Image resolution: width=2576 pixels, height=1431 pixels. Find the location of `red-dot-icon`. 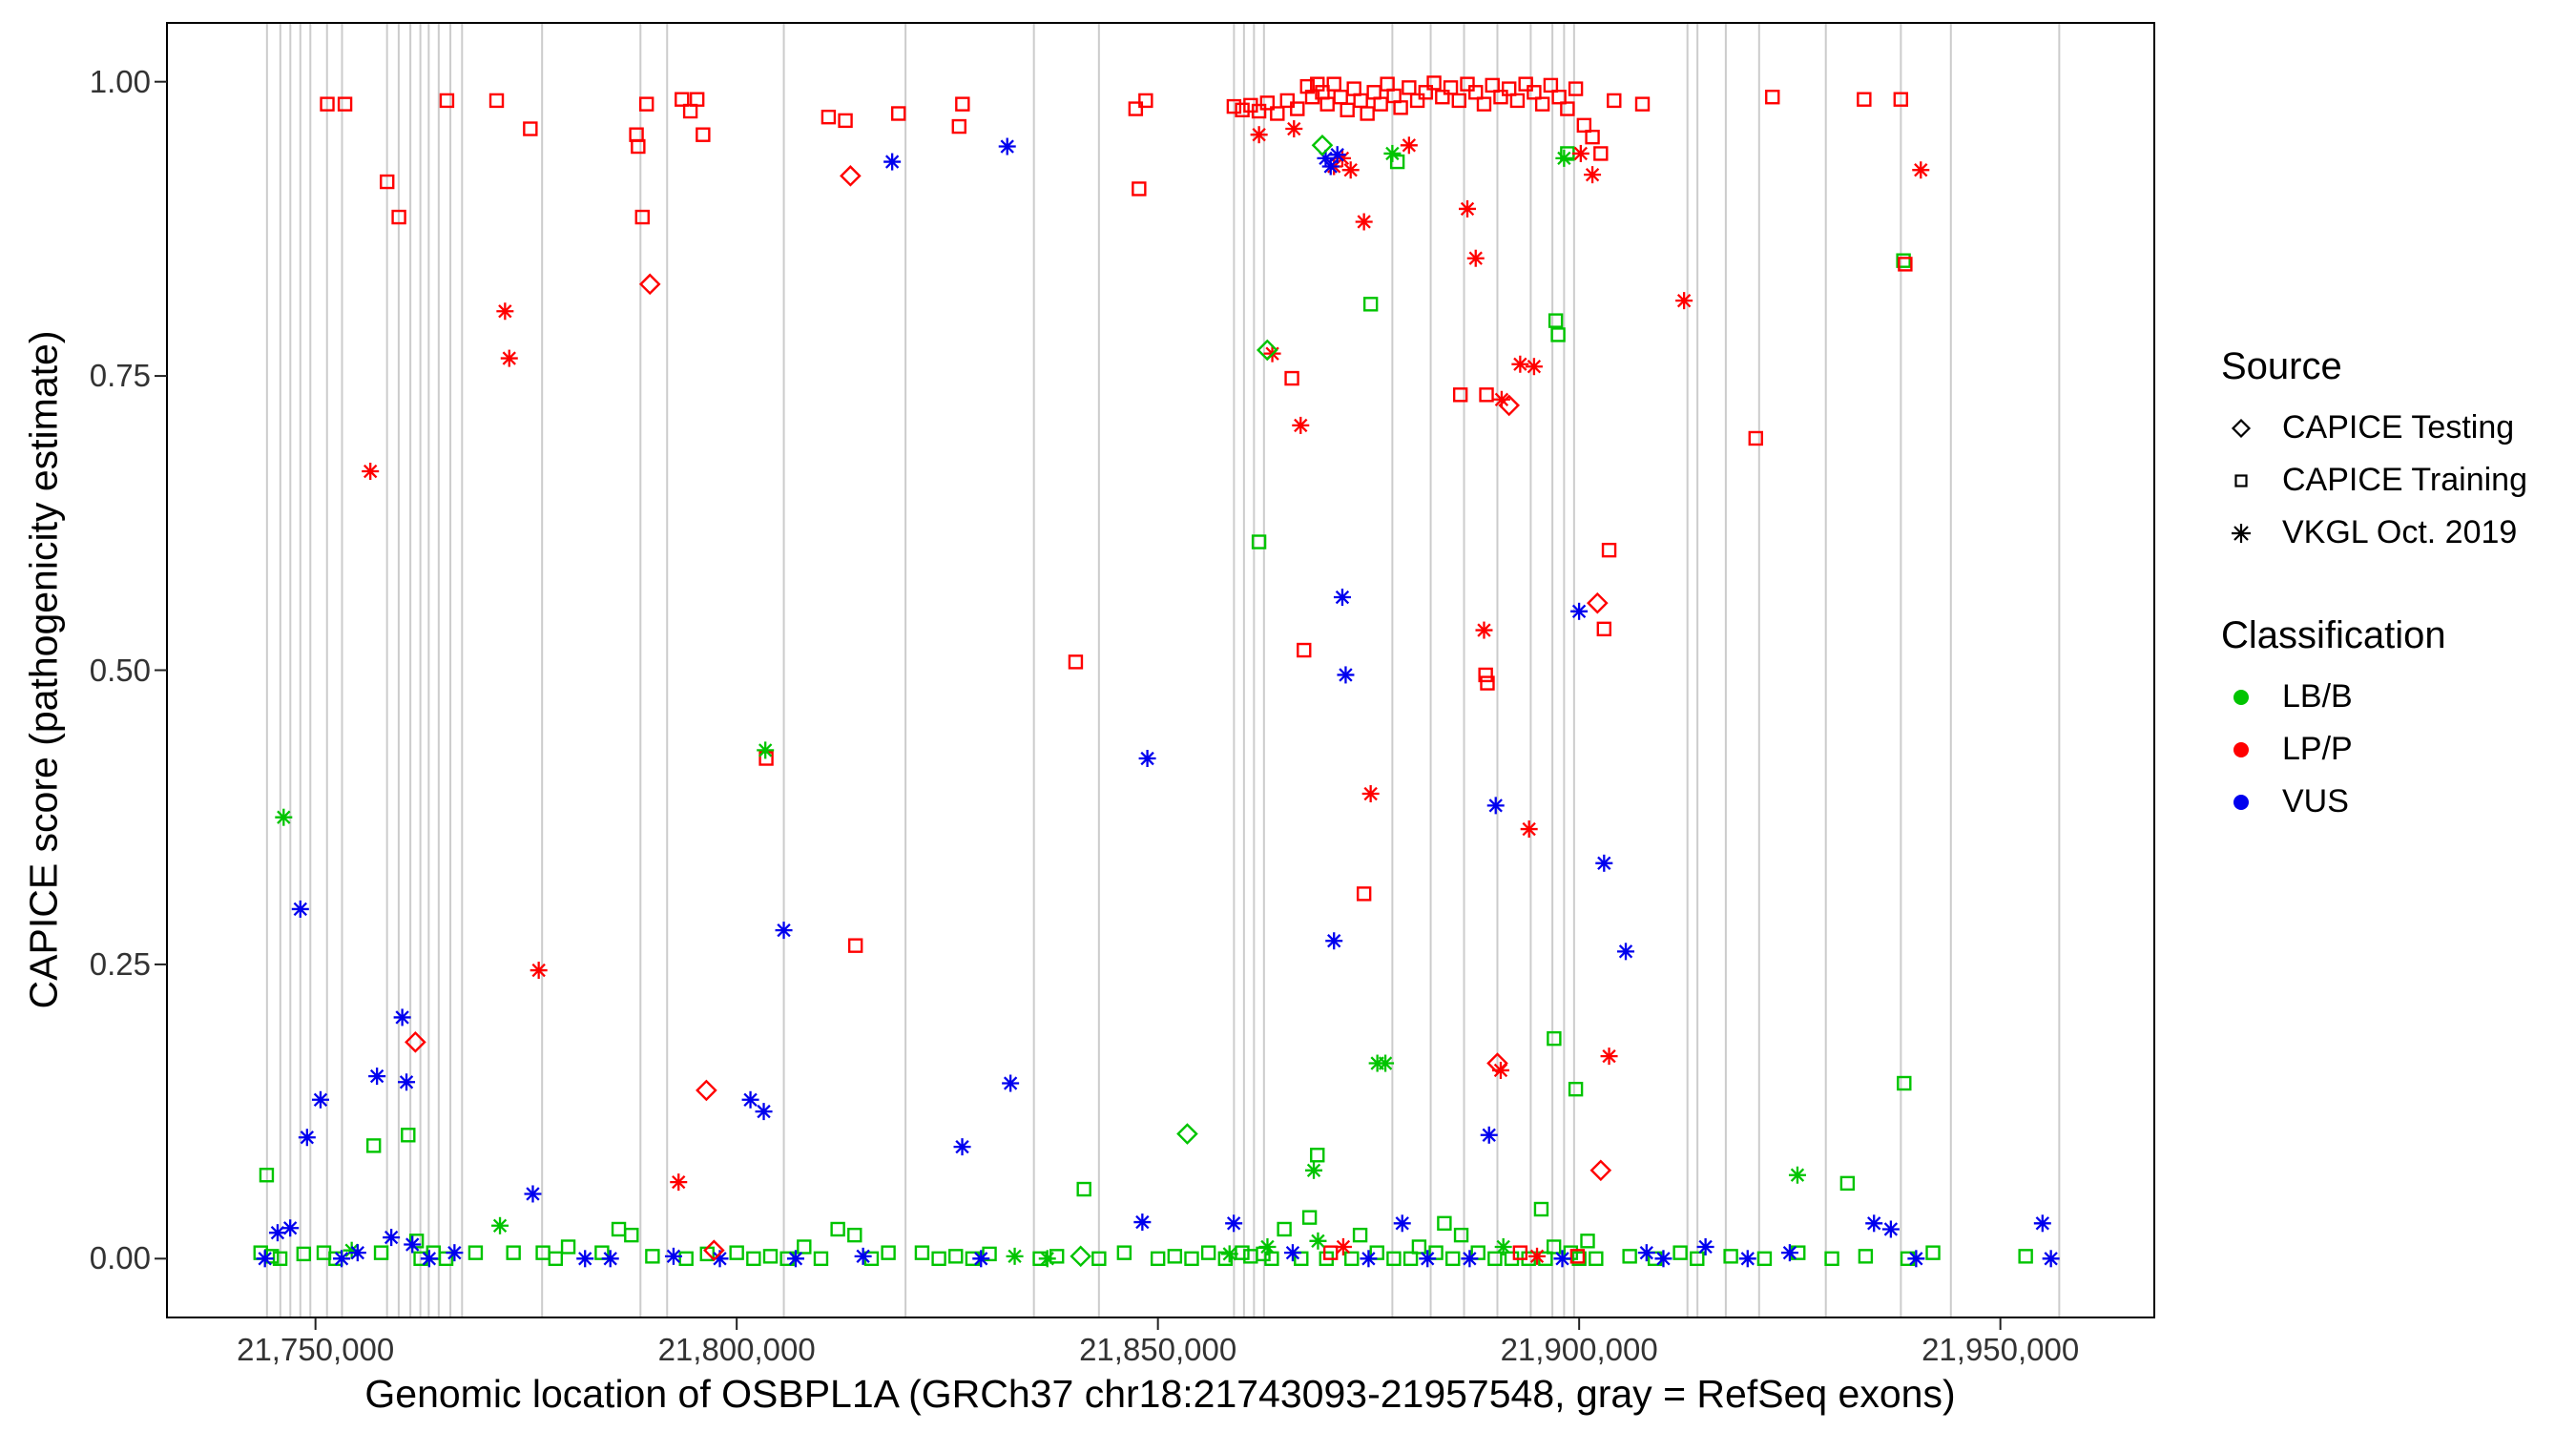

red-dot-icon is located at coordinates (2241, 750).